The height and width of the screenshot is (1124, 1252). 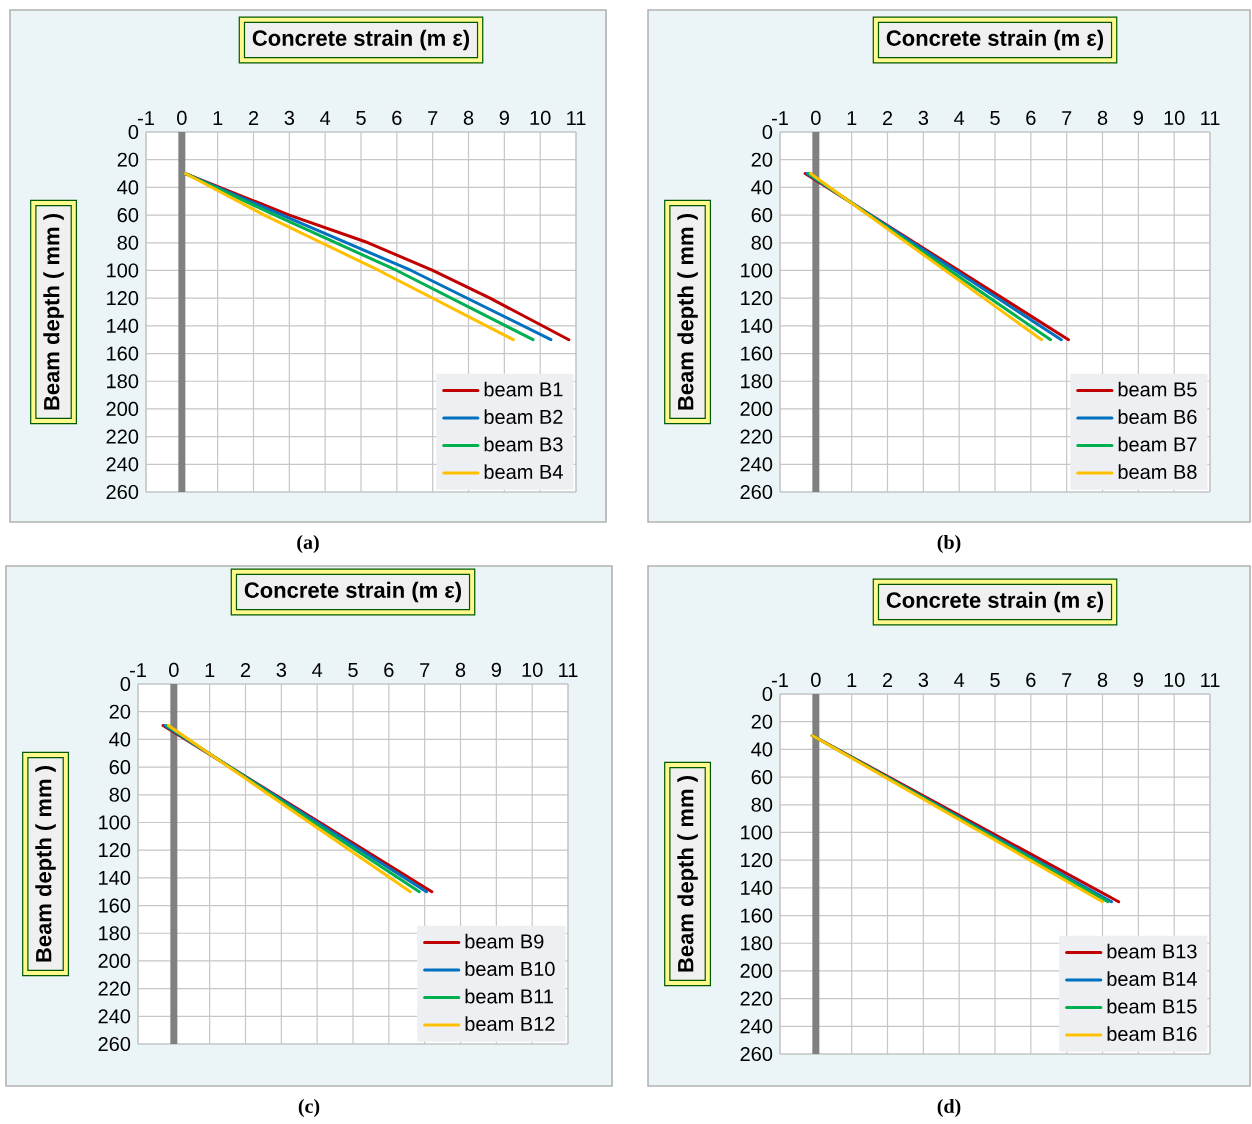 What do you see at coordinates (504, 941) in the screenshot?
I see `legend-label: beam B9` at bounding box center [504, 941].